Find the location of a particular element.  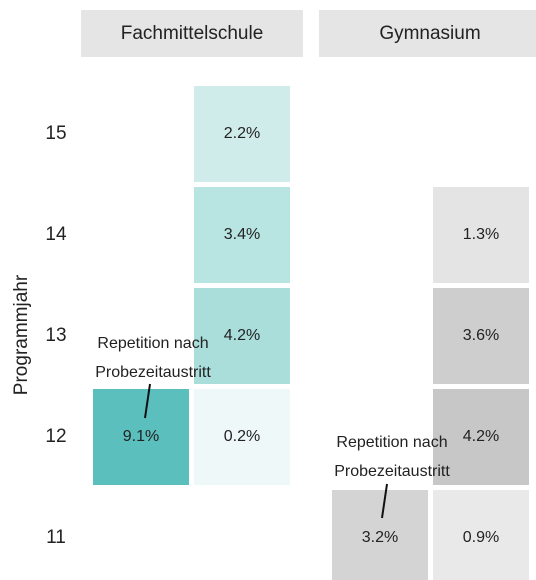

tile-label: 0.2% is located at coordinates (242, 436).